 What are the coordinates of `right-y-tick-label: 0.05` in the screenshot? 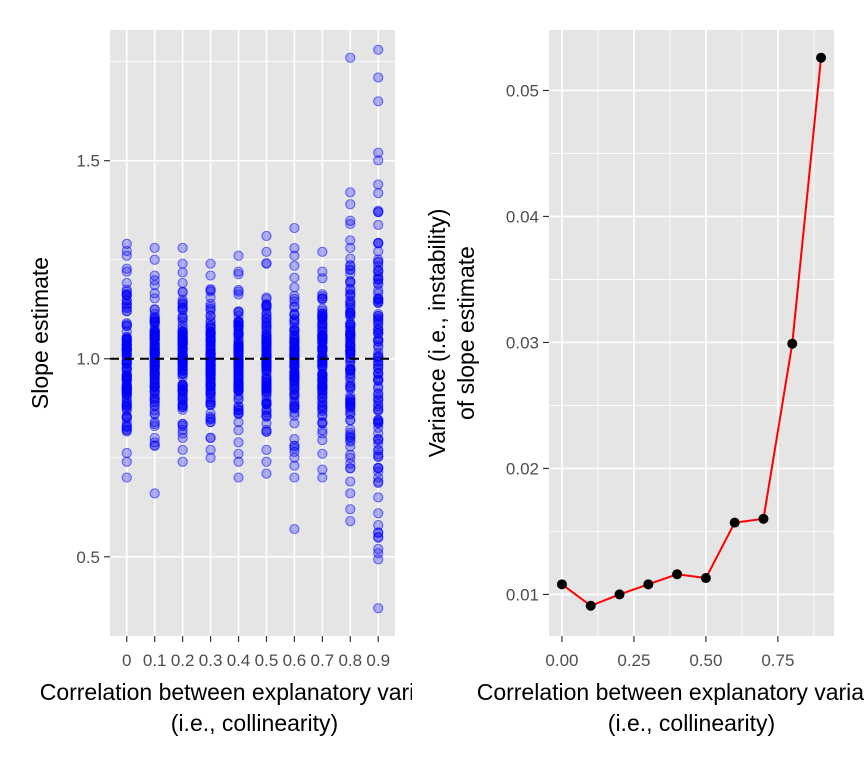 It's located at (522, 90).